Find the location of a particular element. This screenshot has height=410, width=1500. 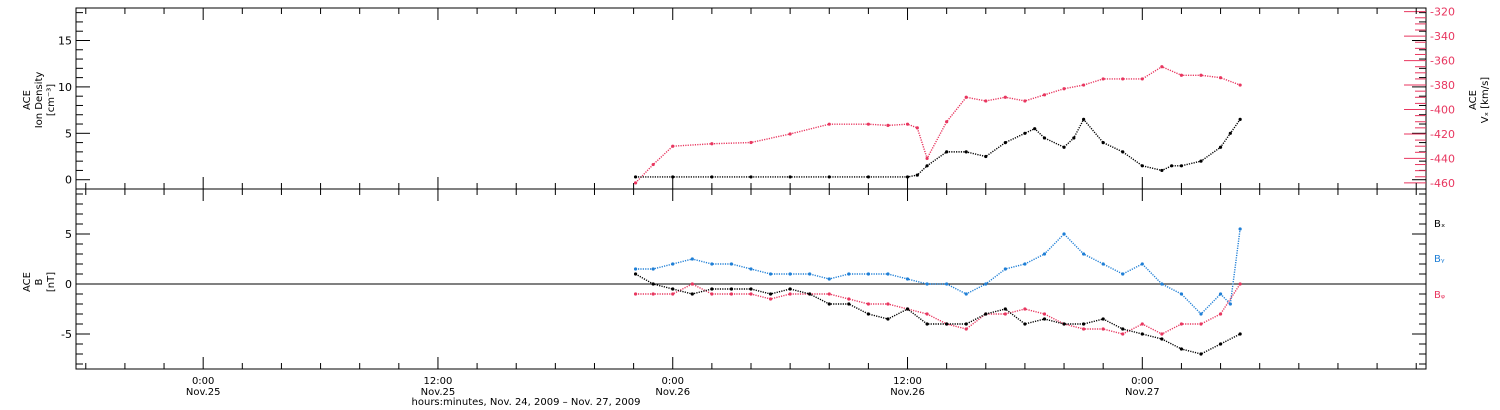

date-tick-label: Nov.25 is located at coordinates (203, 392).